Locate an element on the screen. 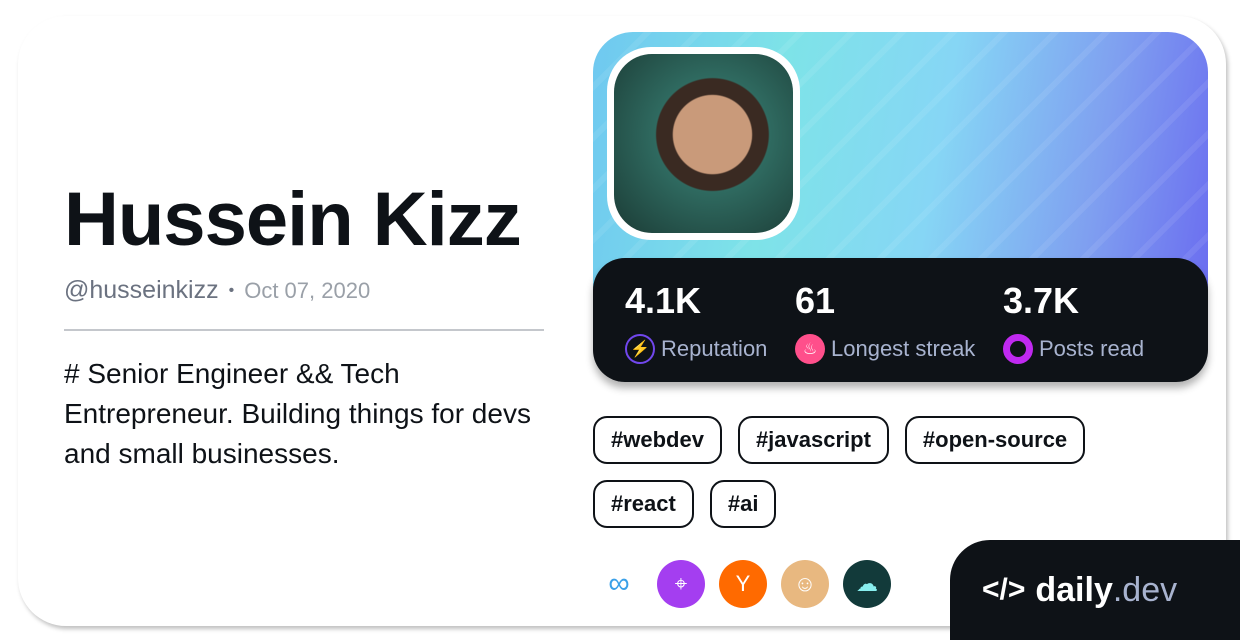  profile-meta: @husseinkizz • Oct 07, 2020 is located at coordinates (217, 290).